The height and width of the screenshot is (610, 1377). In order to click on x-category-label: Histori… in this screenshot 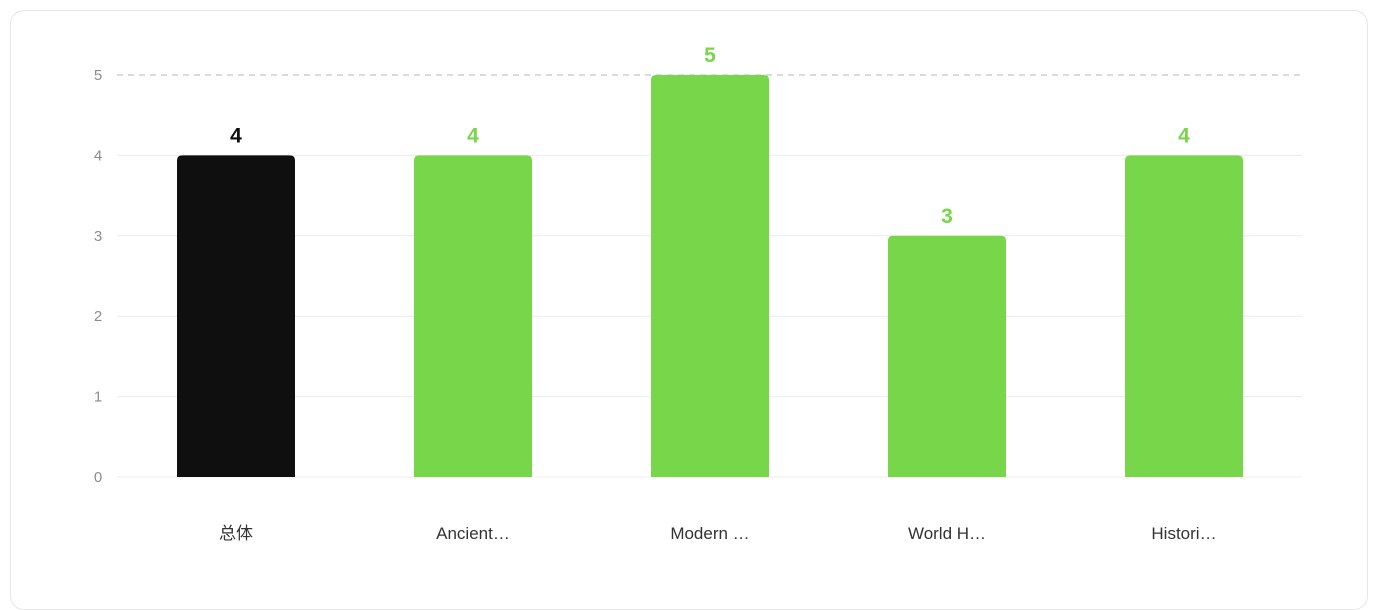, I will do `click(1183, 533)`.